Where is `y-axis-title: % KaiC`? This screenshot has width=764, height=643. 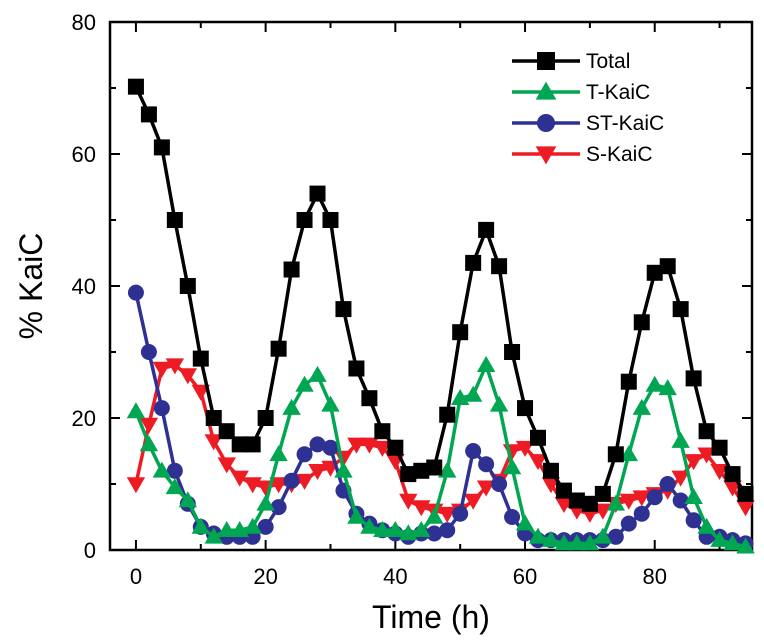
y-axis-title: % KaiC is located at coordinates (31, 286).